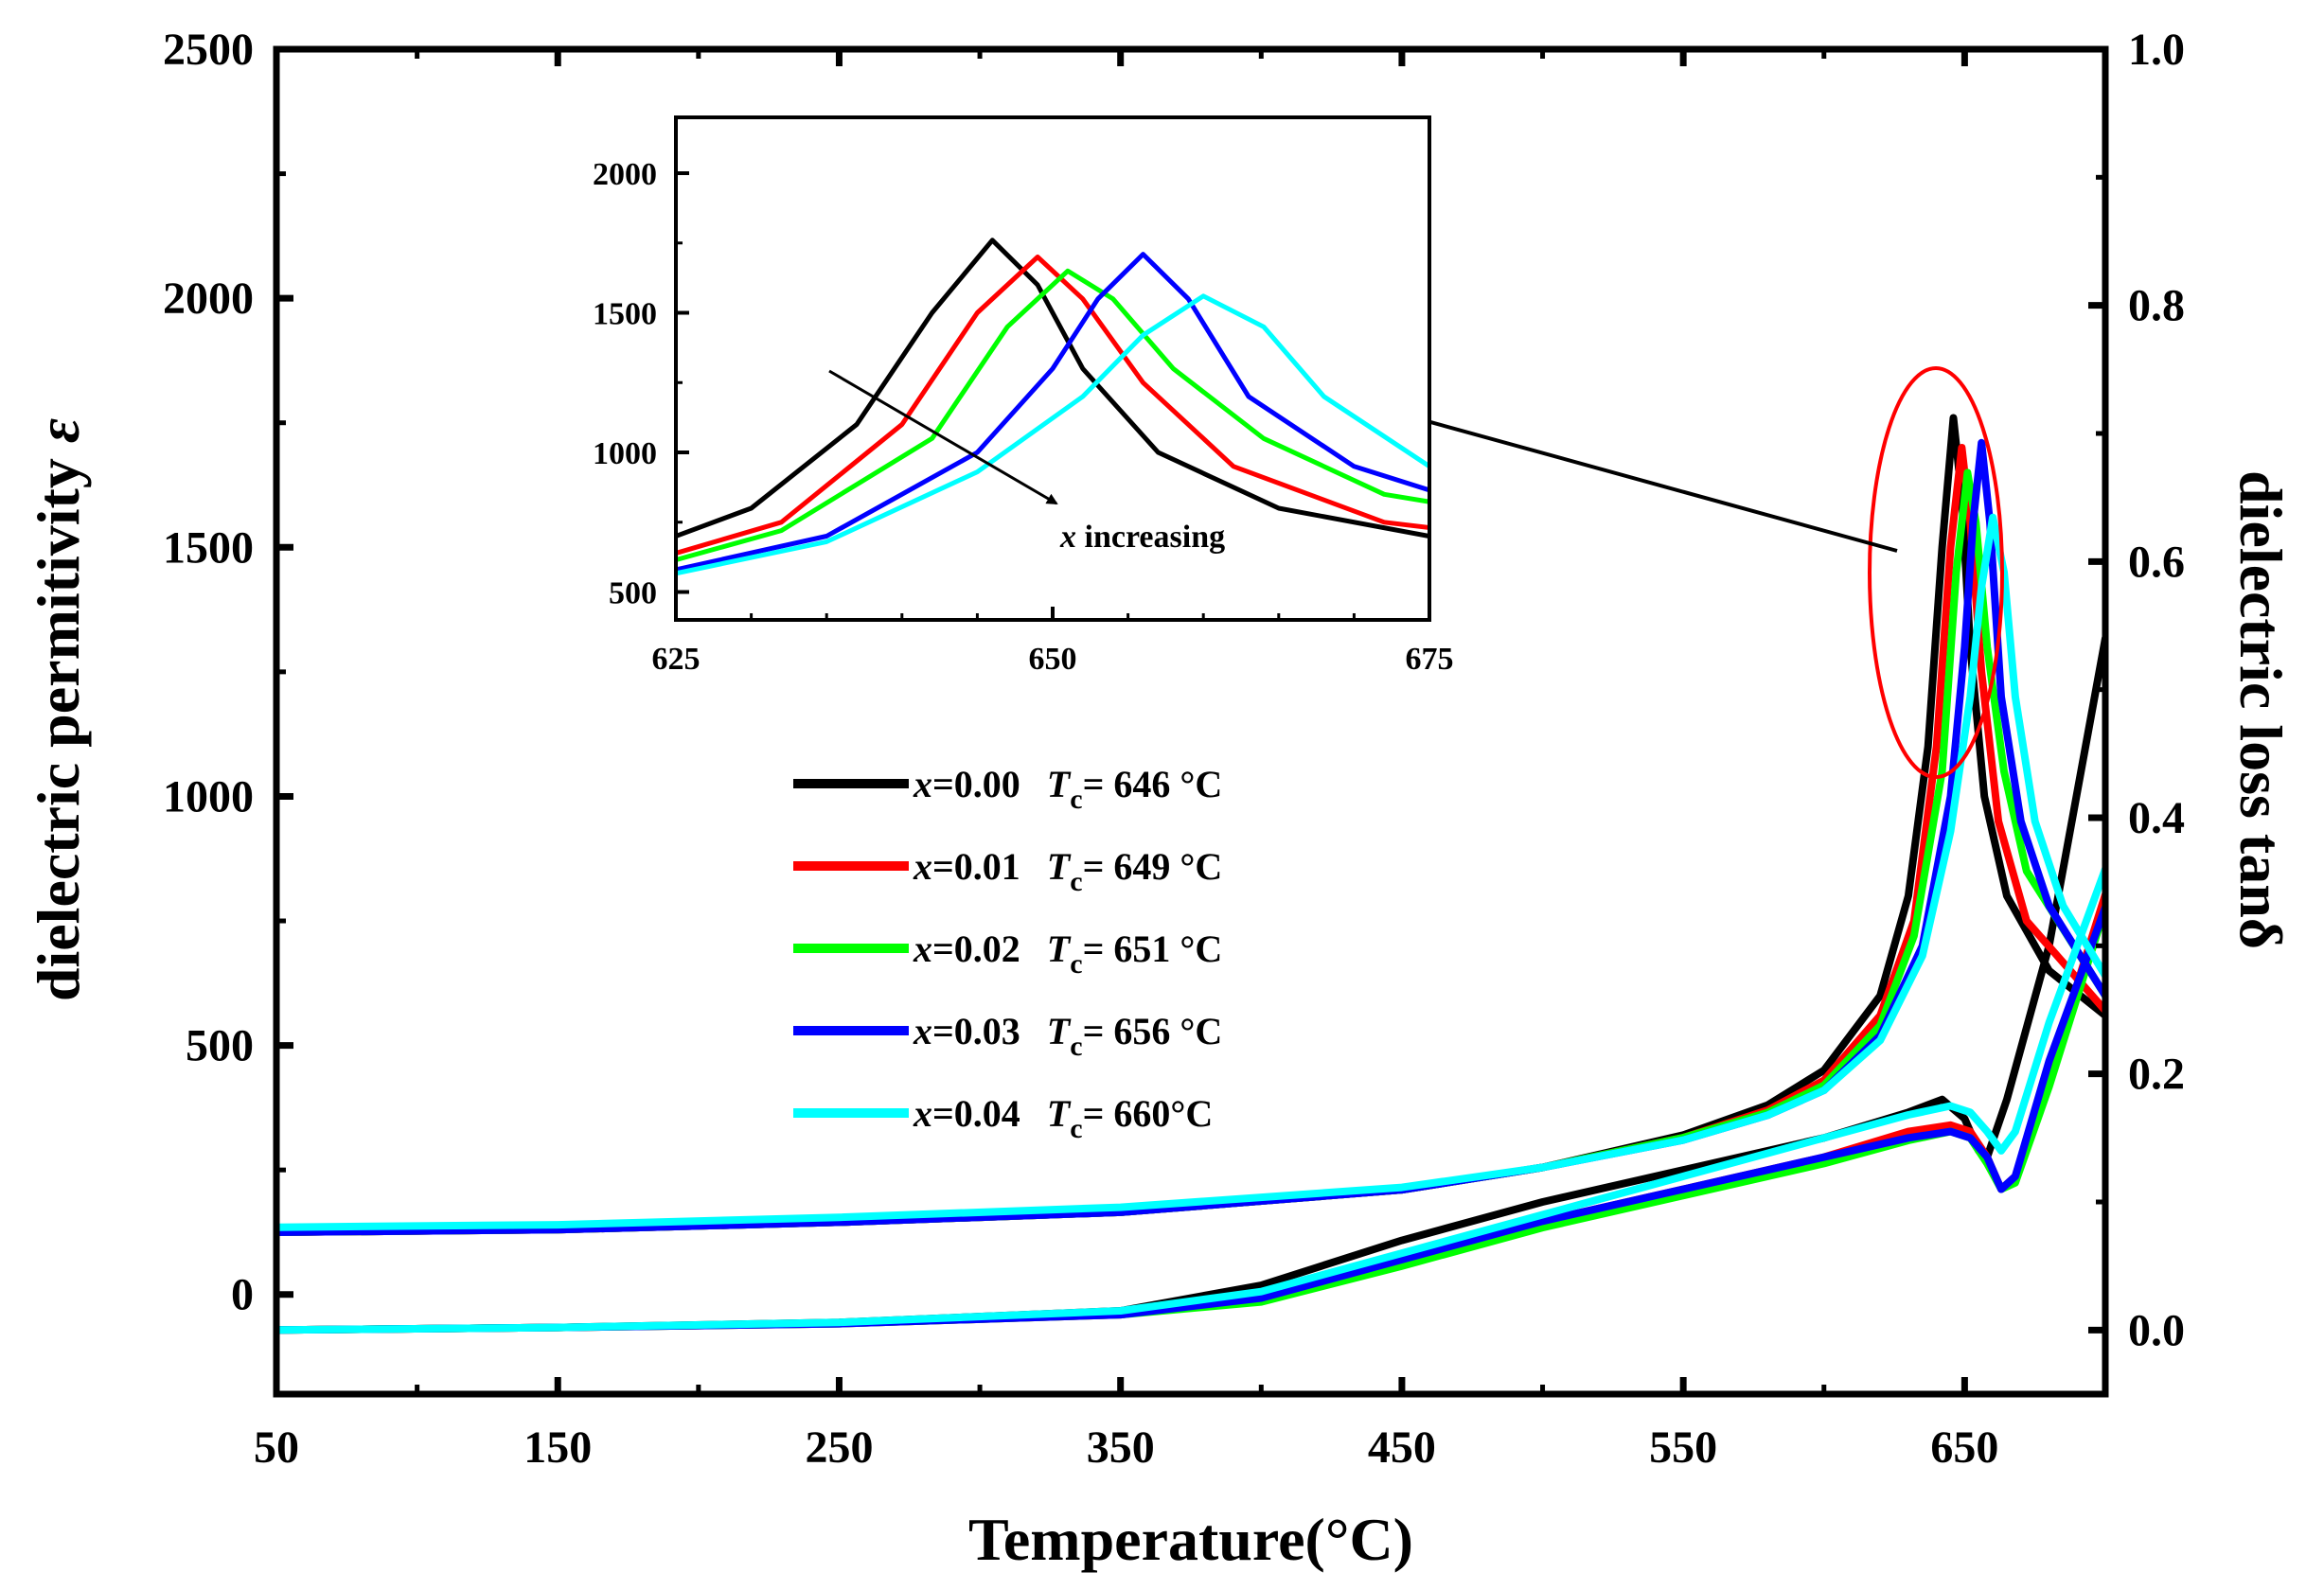  Describe the element at coordinates (1430, 659) in the screenshot. I see `inset-x-tick-label-2: 675` at that location.